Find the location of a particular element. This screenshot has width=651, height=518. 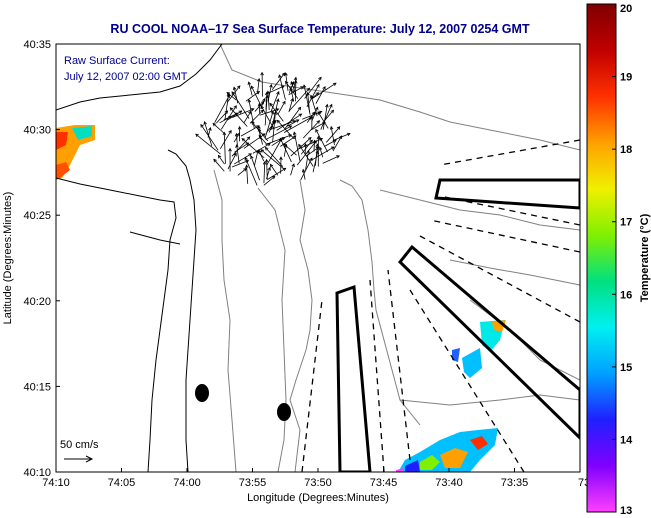

colorbar-ticks: 20 19 18 17 16 15 14 13 is located at coordinates (622, 260).